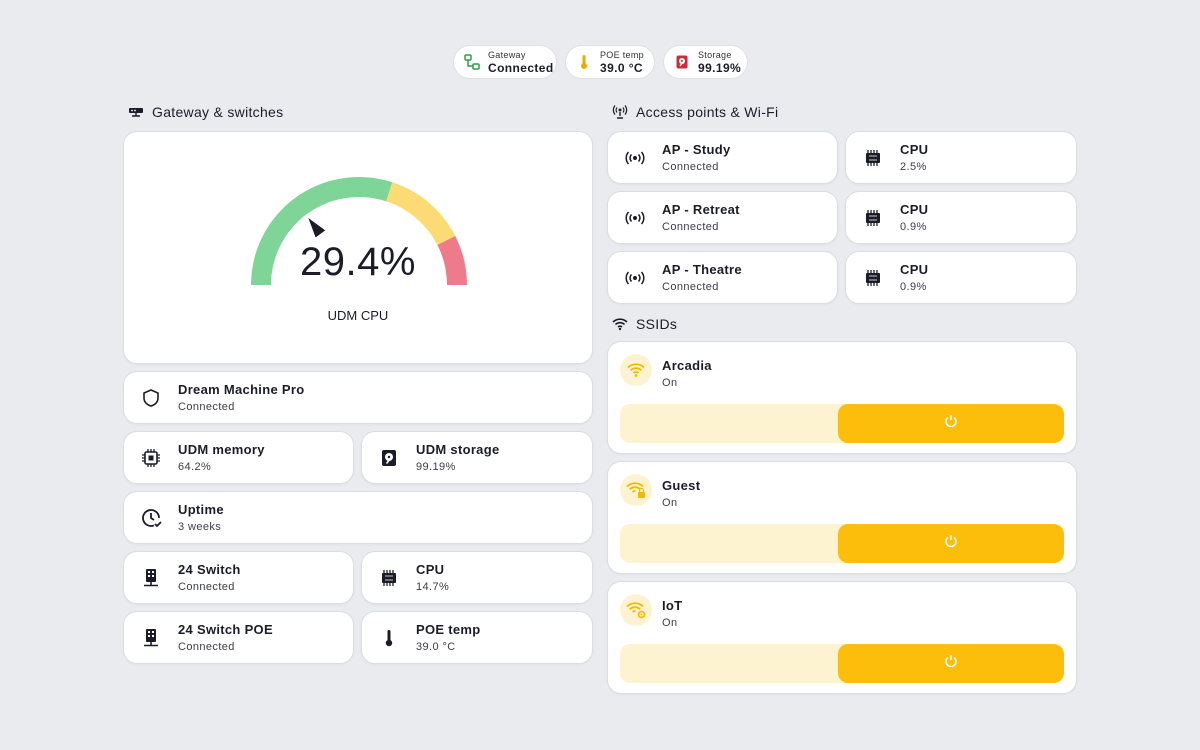 The width and height of the screenshot is (1200, 750). I want to click on cpu-gauge, so click(359, 231).